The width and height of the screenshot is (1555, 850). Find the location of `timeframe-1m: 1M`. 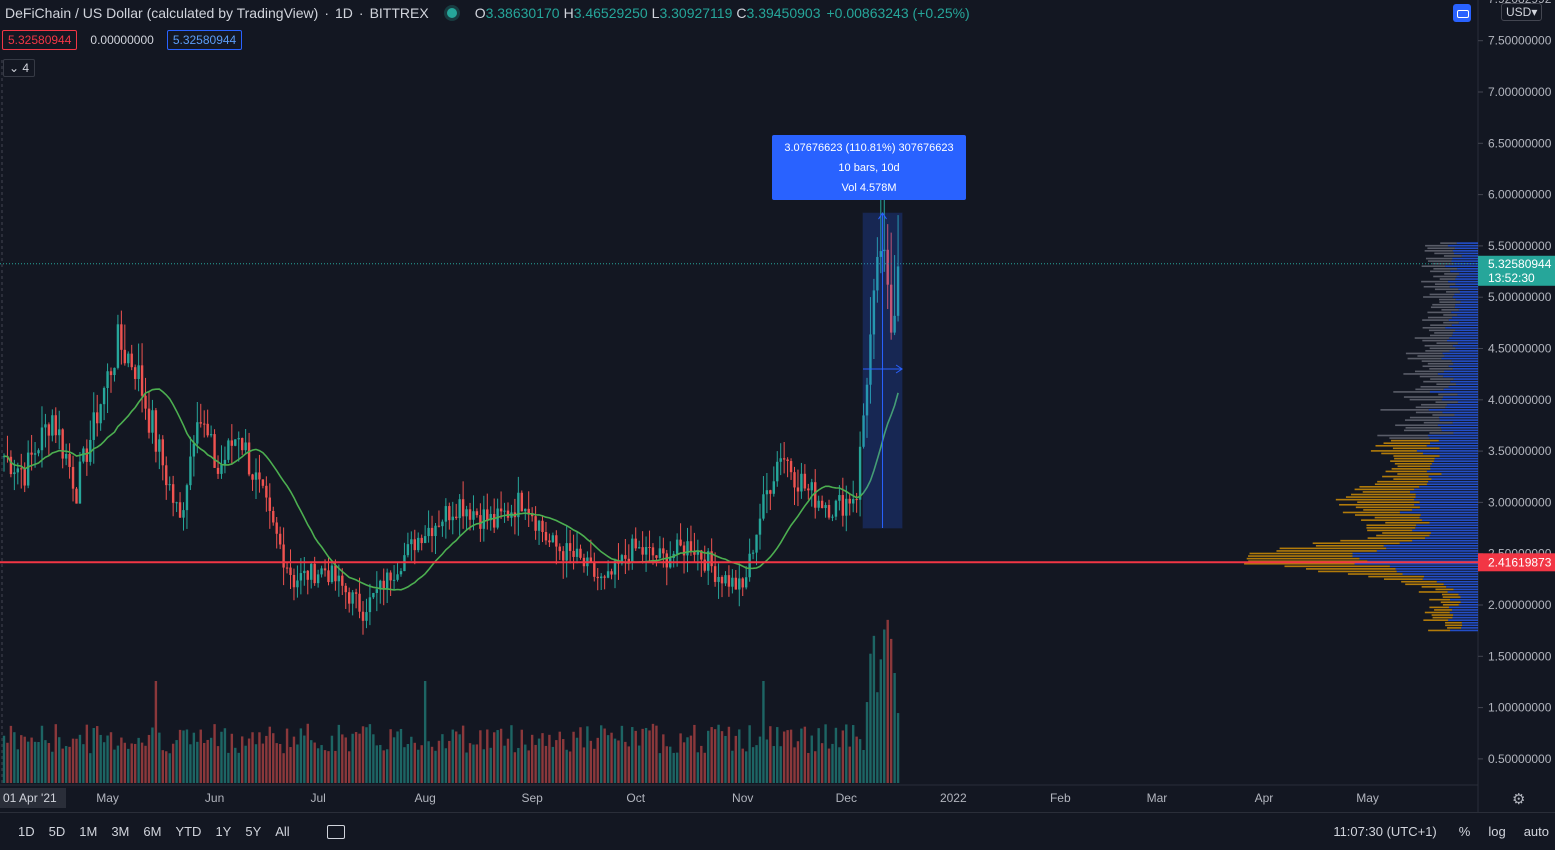

timeframe-1m: 1M is located at coordinates (88, 831).